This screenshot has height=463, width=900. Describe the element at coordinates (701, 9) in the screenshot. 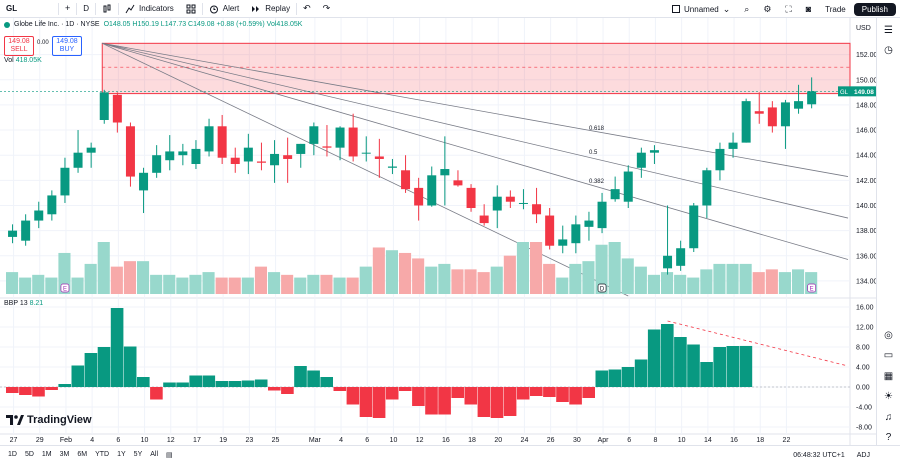

I see `layout-menu: Unnamed ⌄` at that location.